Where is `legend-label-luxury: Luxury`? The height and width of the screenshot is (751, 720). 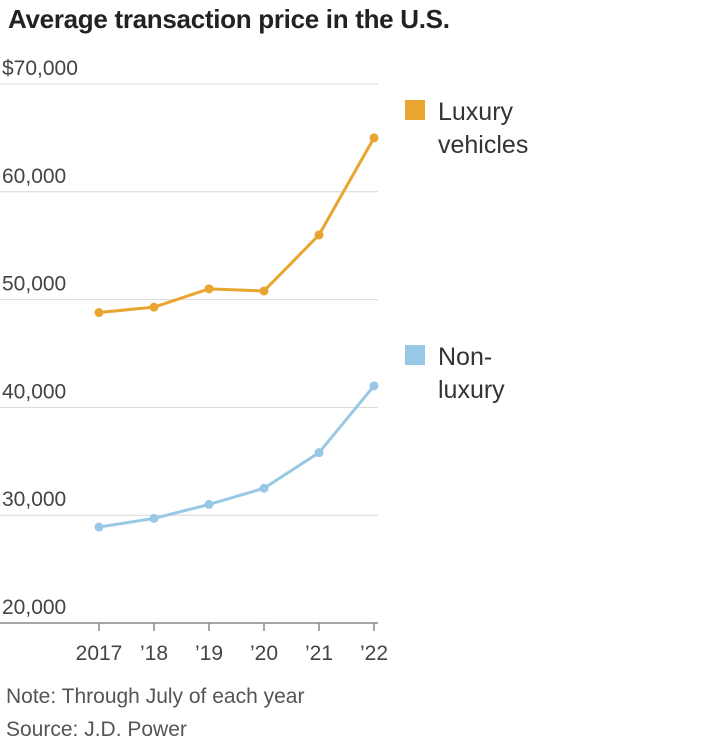
legend-label-luxury: Luxury is located at coordinates (476, 112).